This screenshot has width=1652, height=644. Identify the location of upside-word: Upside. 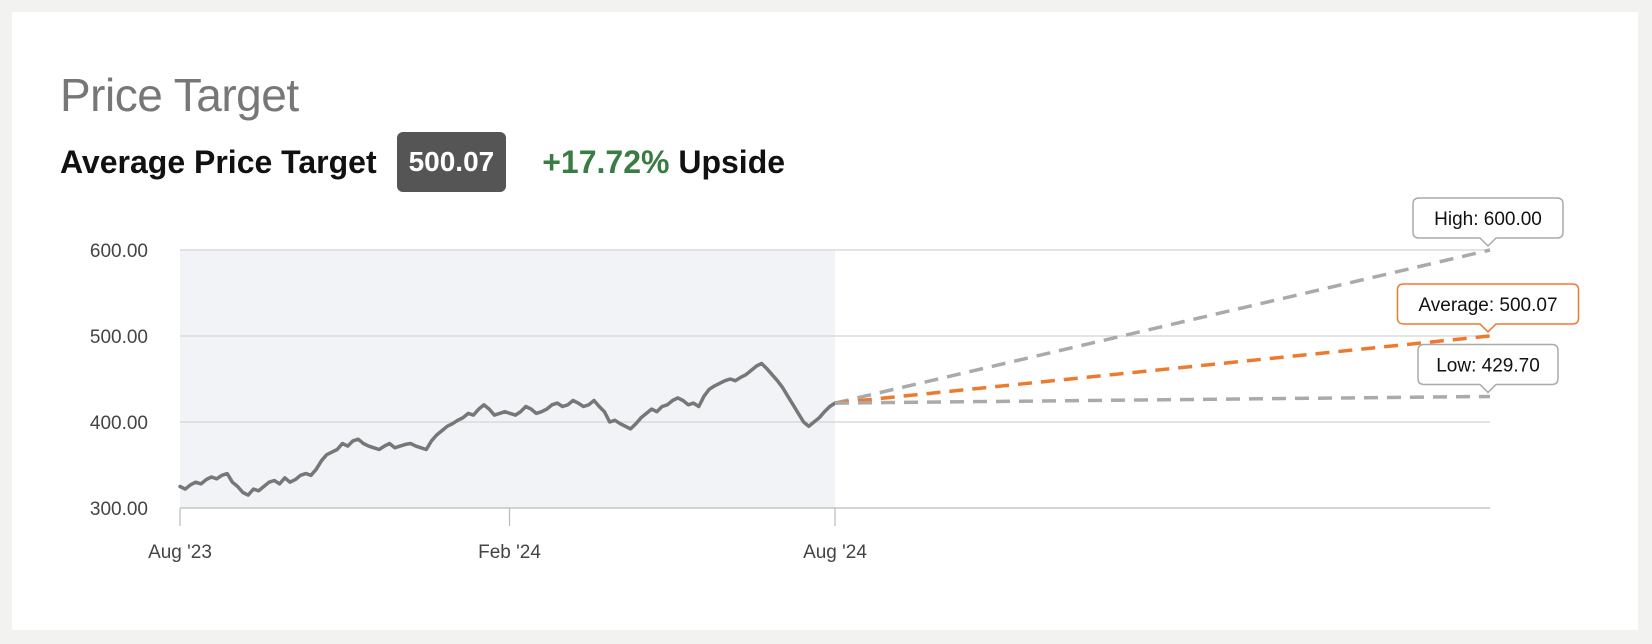
(732, 161).